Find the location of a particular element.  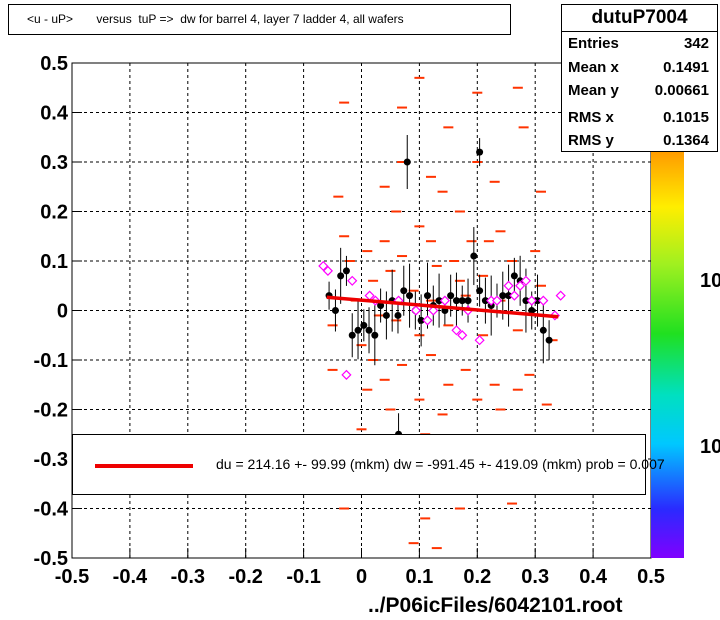

stats-label: Entries is located at coordinates (593, 43).